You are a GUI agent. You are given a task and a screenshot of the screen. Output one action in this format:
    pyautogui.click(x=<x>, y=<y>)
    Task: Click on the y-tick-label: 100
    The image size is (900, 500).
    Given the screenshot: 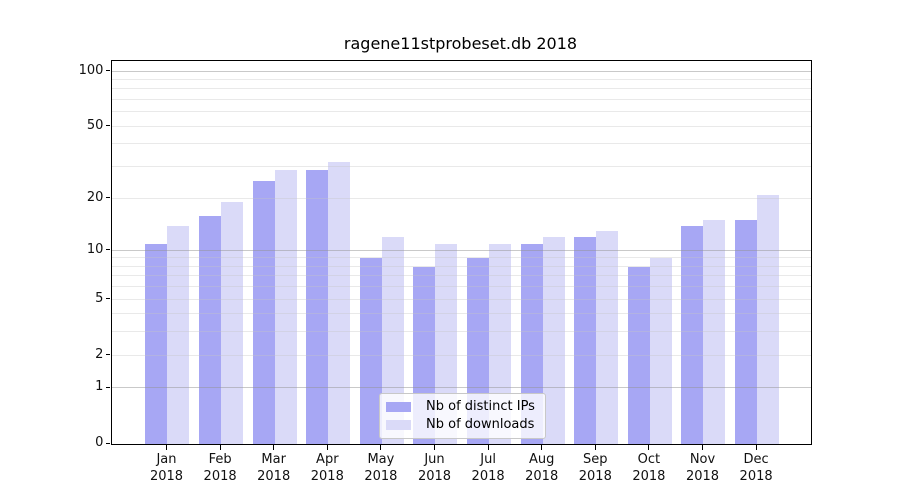 What is the action you would take?
    pyautogui.click(x=91, y=70)
    